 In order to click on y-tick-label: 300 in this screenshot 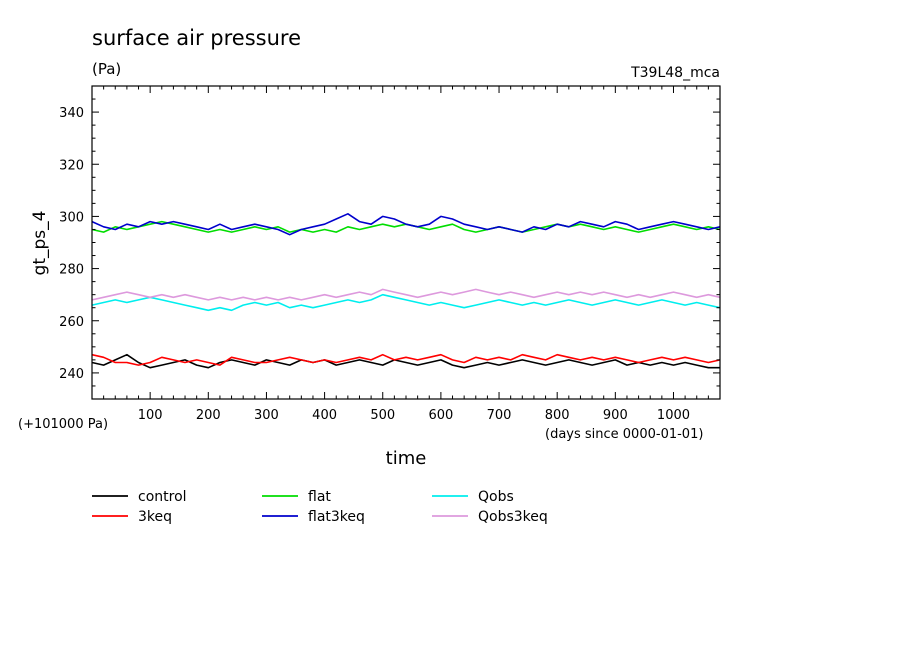, I will do `click(71, 217)`.